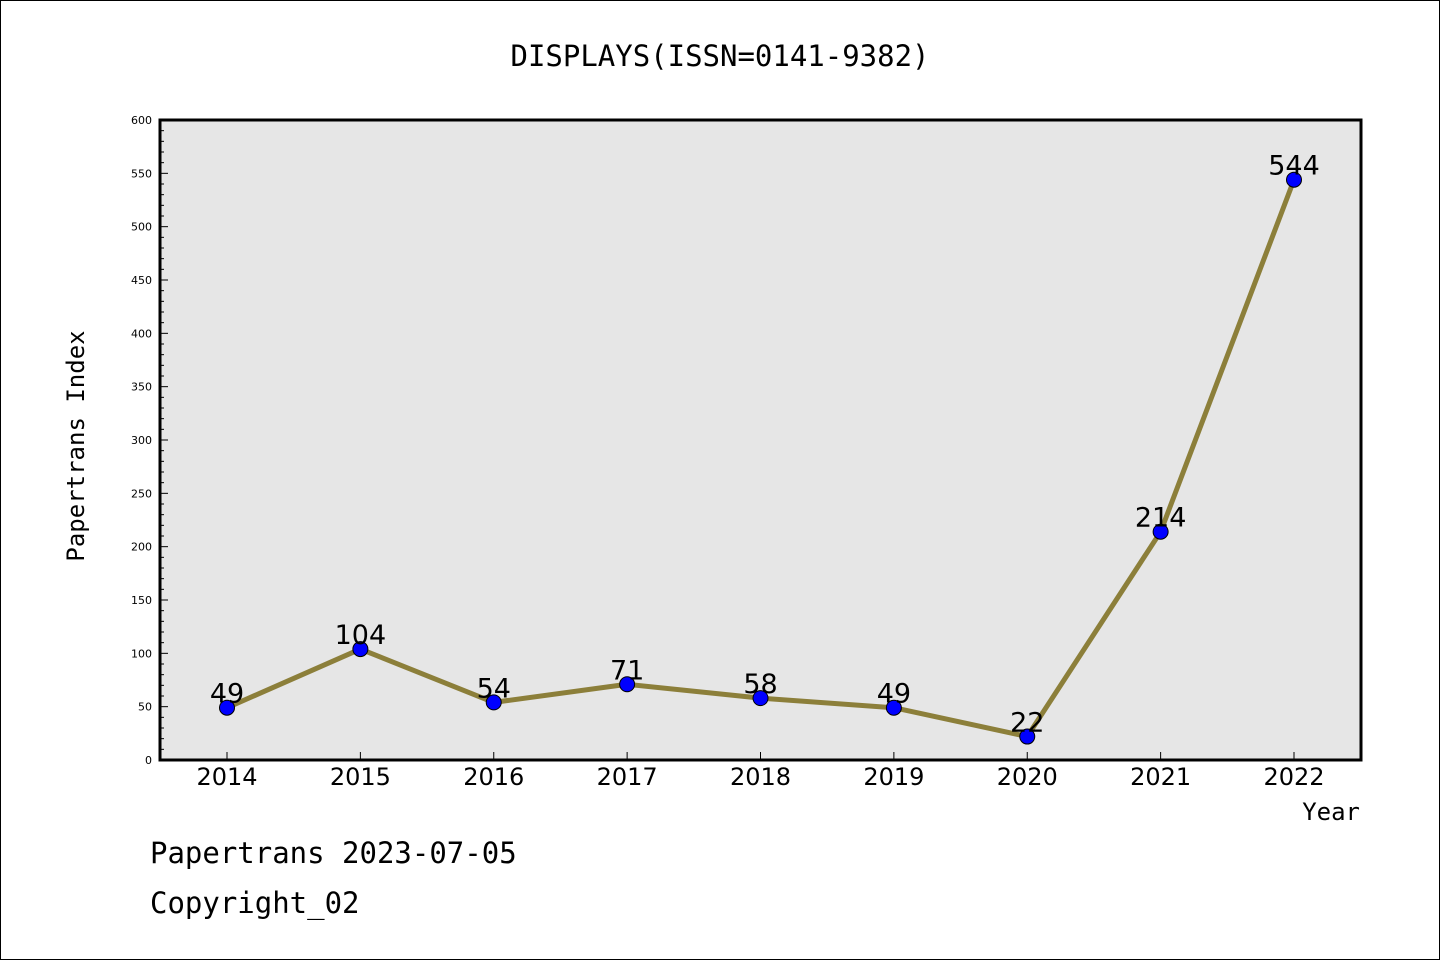 Image resolution: width=1440 pixels, height=960 pixels. I want to click on y-tick-label: 0, so click(148, 760).